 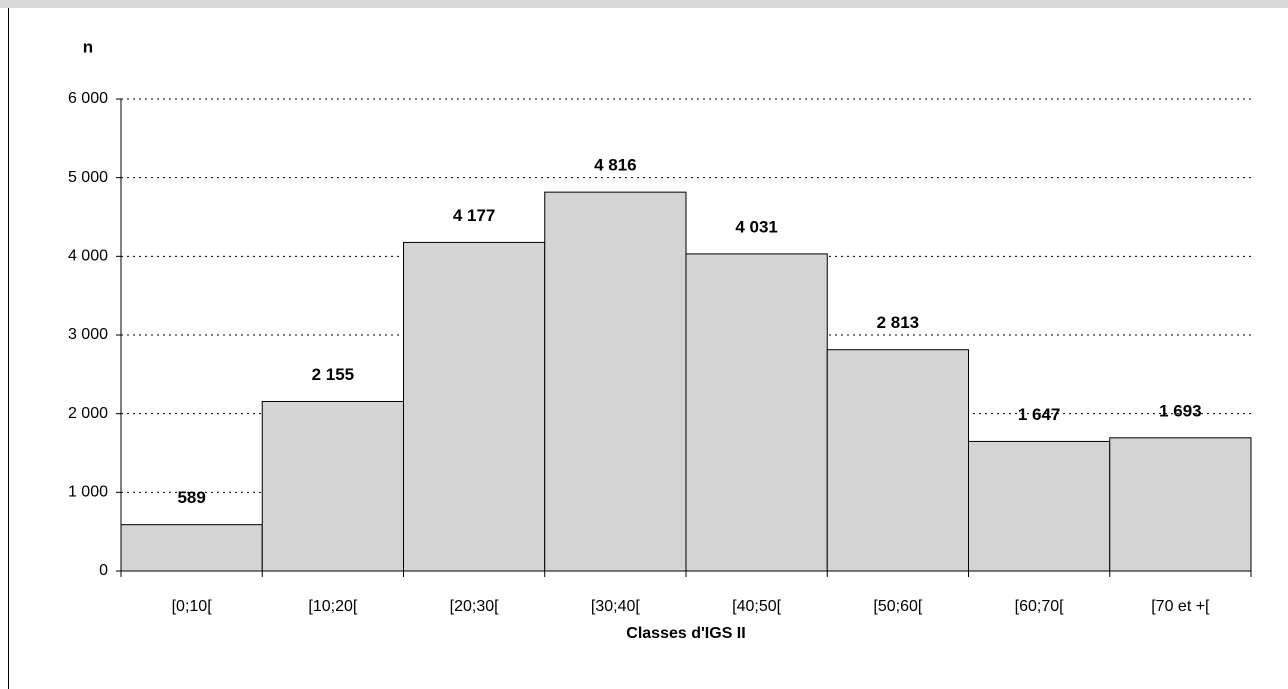 I want to click on y-tick-label: 3 000, so click(x=88, y=334).